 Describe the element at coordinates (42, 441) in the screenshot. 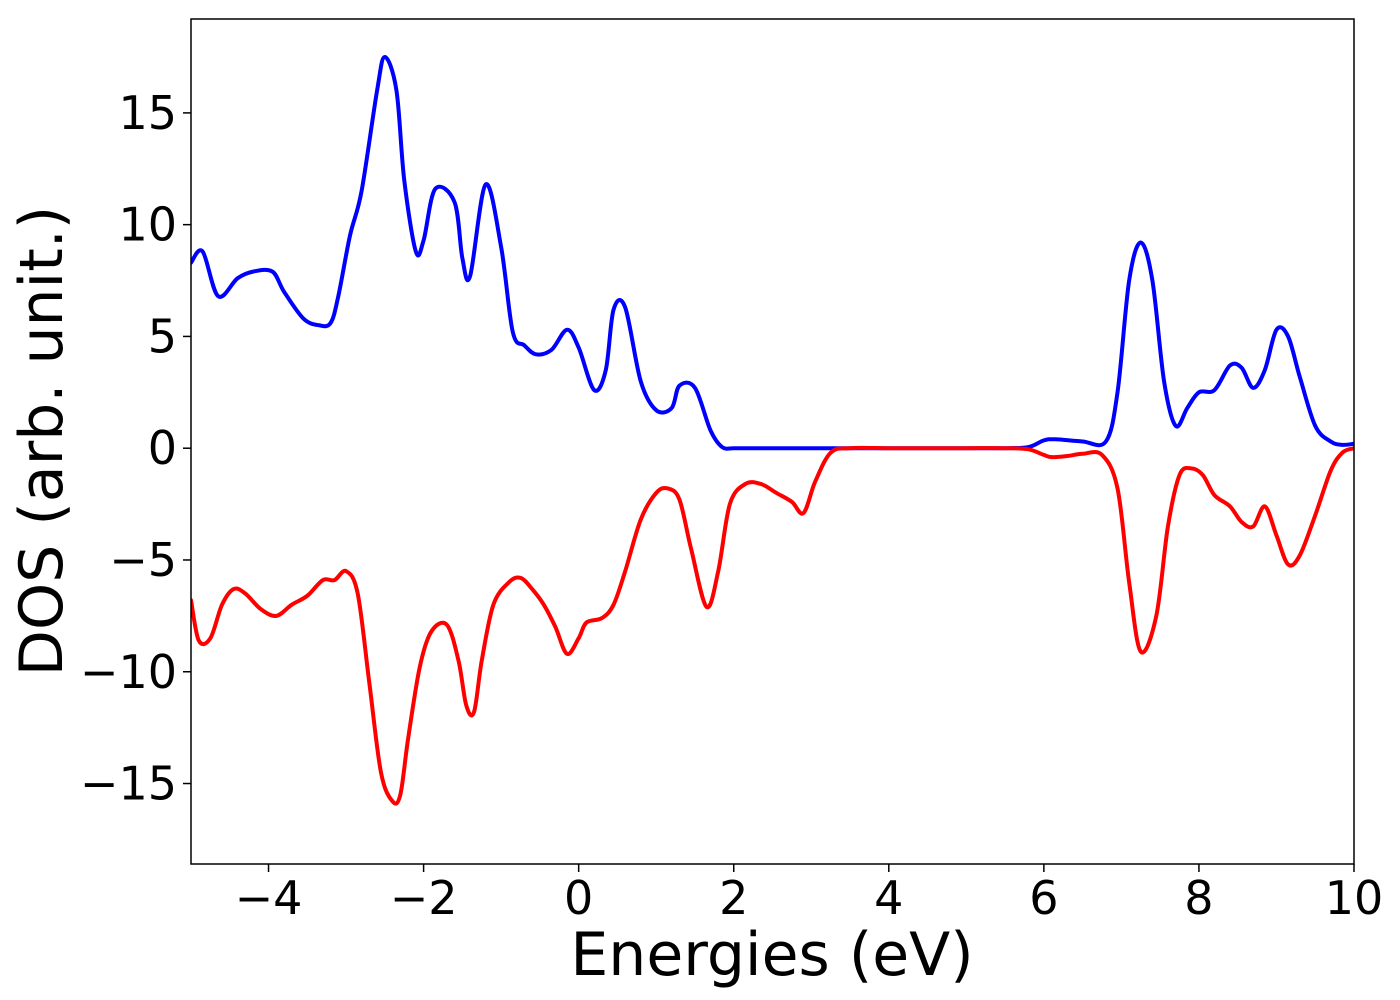

I see `y-axis-title: DOS (arb. unit.)` at that location.